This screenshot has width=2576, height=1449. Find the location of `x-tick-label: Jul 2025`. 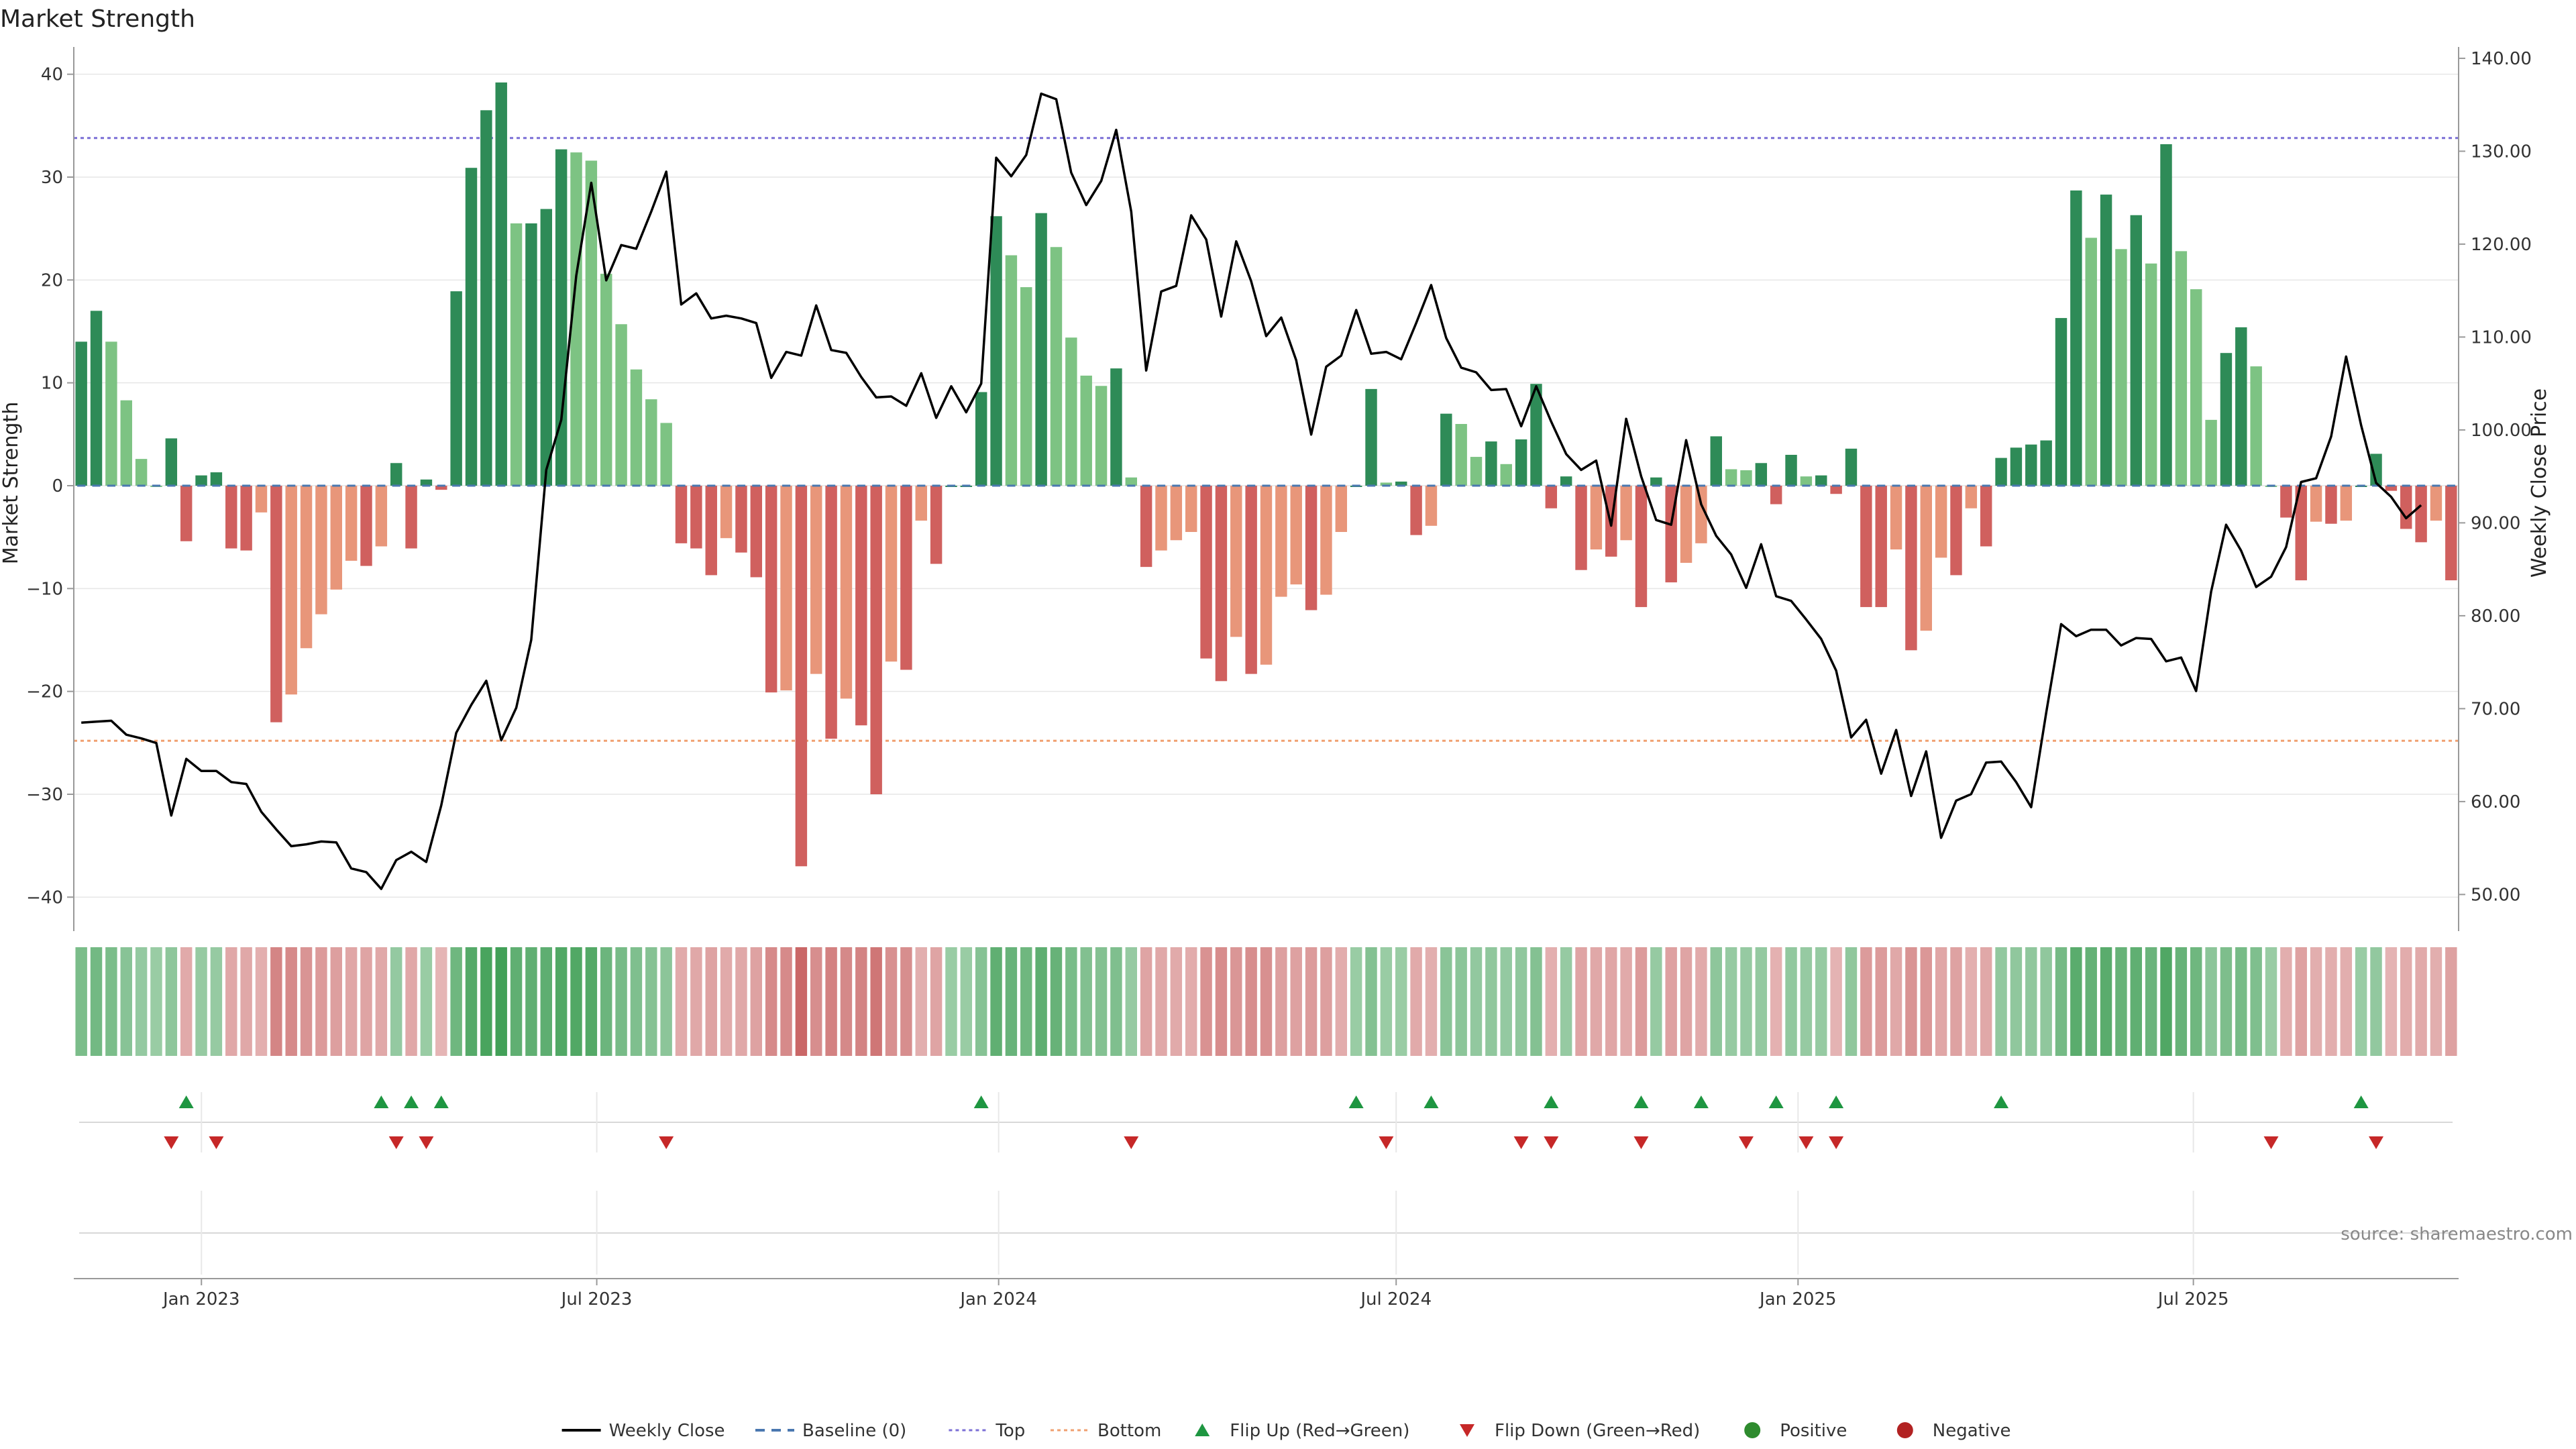

x-tick-label: Jul 2025 is located at coordinates (2193, 1299).